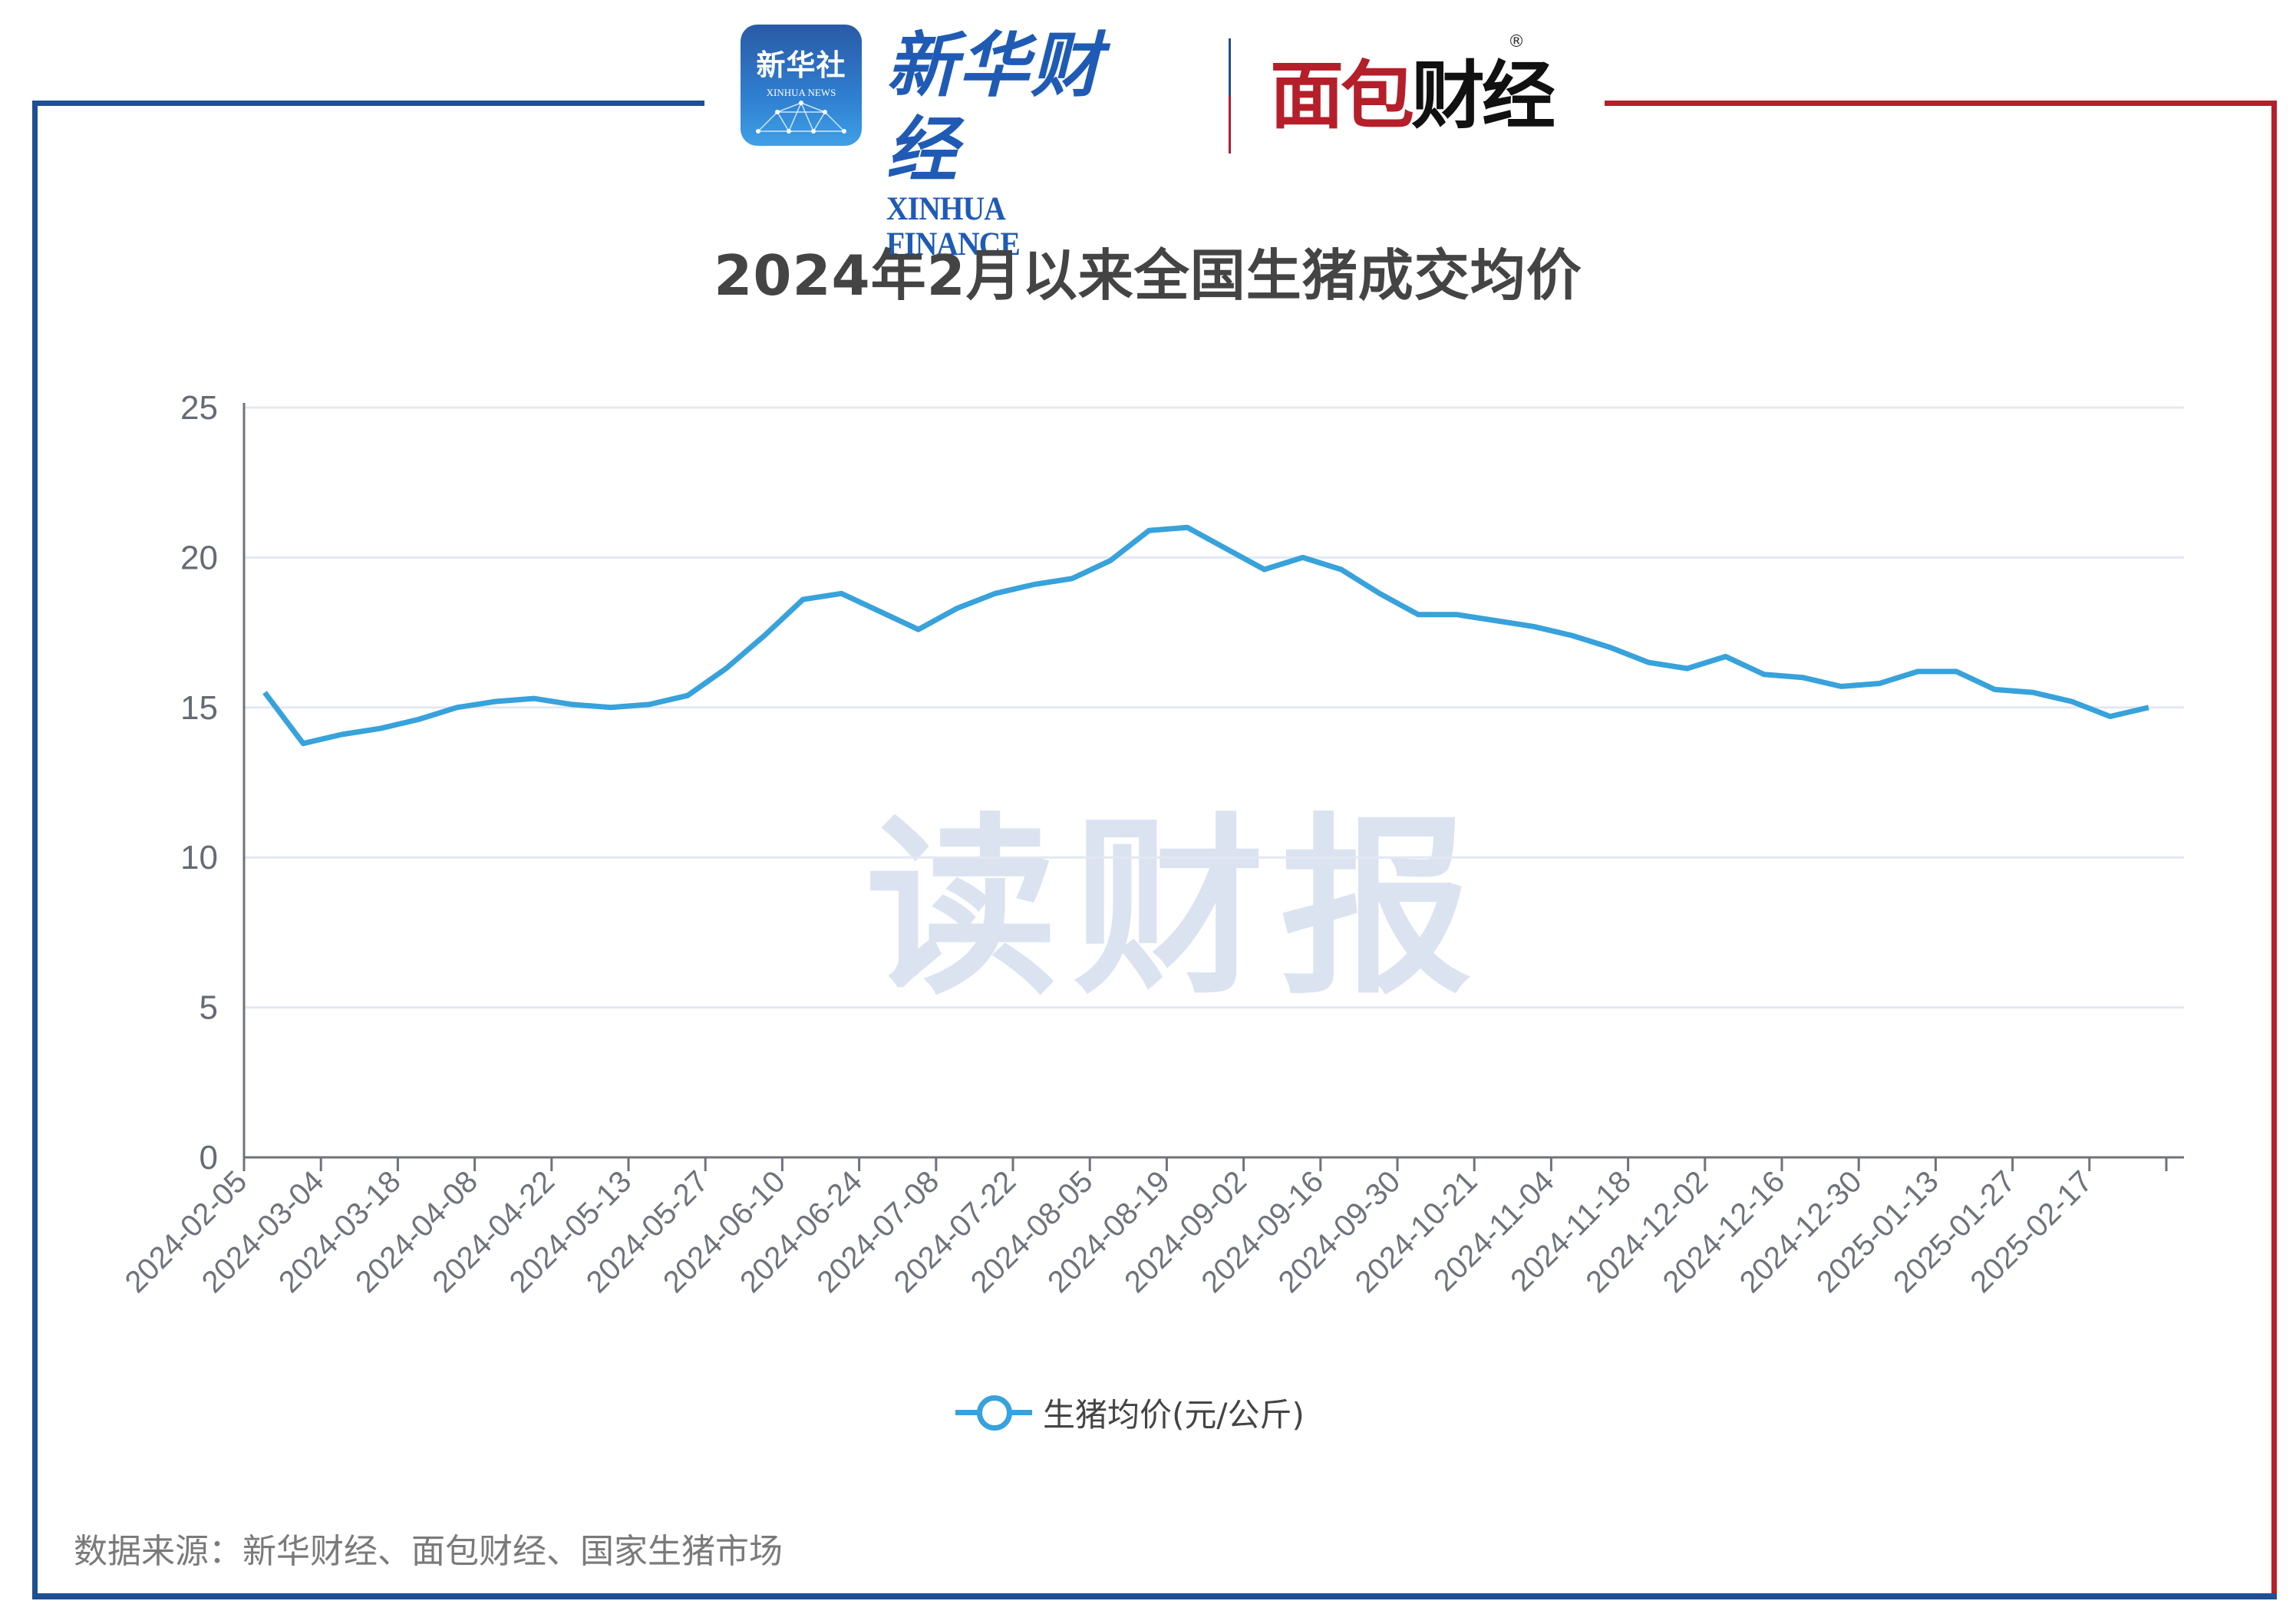 The width and height of the screenshot is (2296, 1624). What do you see at coordinates (213, 783) in the screenshot?
I see `y-axis: 0 5 10 15 20 25` at bounding box center [213, 783].